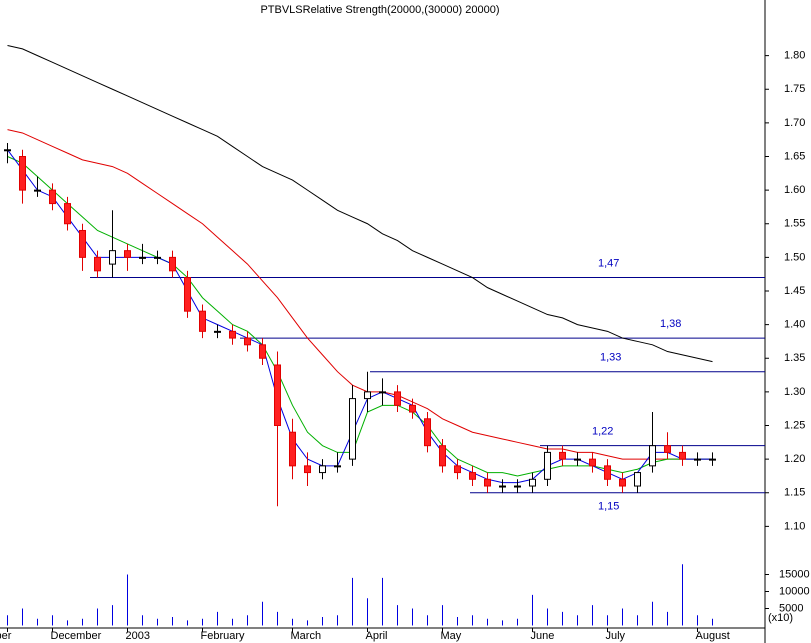  Describe the element at coordinates (543, 636) in the screenshot. I see `x-tick-label: June` at that location.